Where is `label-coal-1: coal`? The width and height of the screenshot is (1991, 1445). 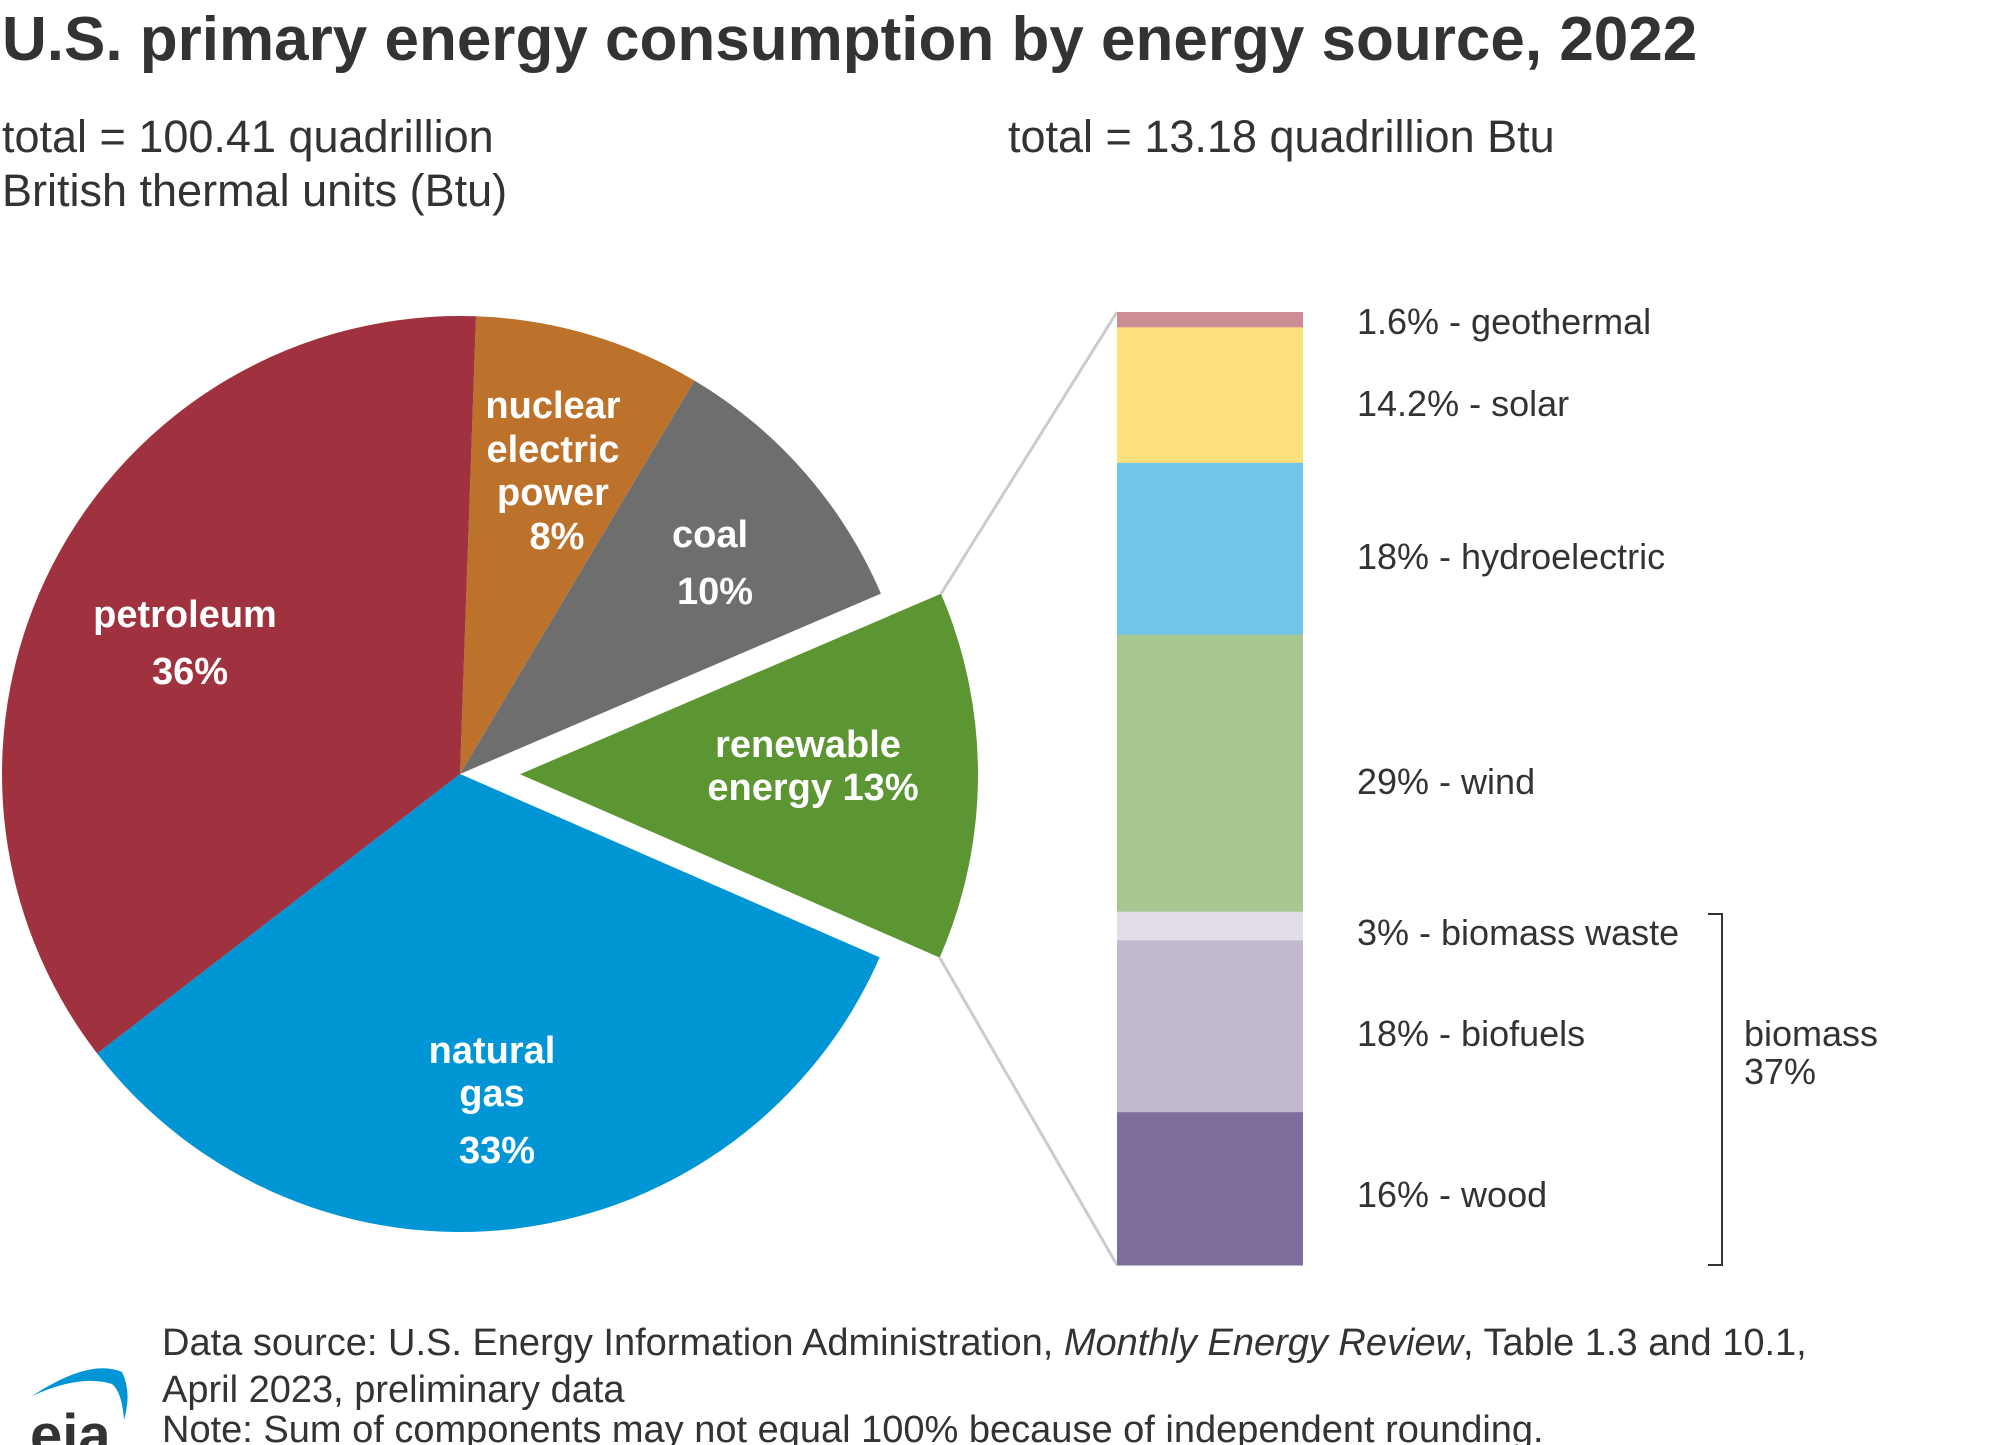
label-coal-1: coal is located at coordinates (710, 535).